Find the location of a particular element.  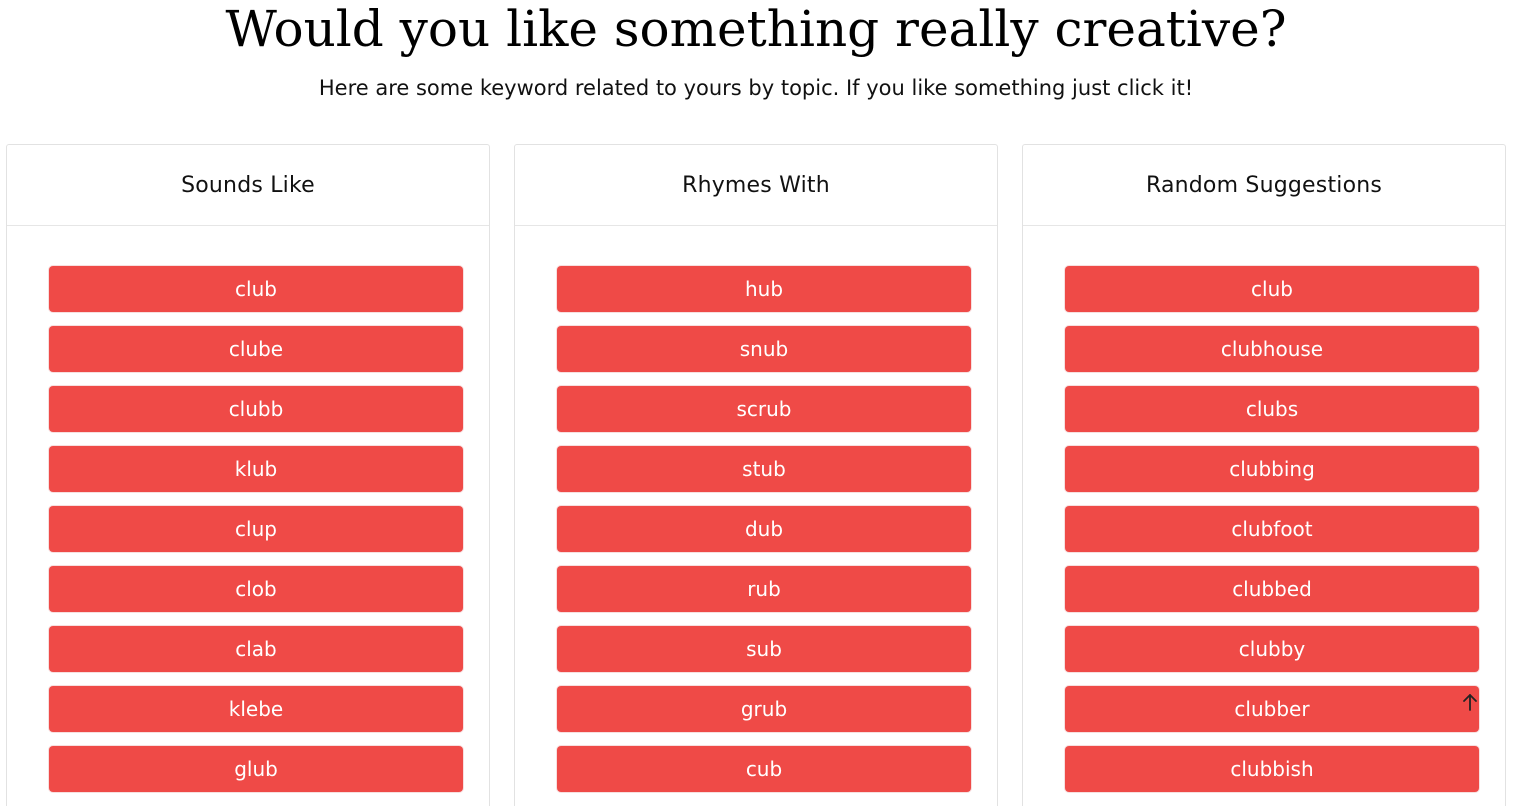

card-title: Rhymes With is located at coordinates (756, 185).